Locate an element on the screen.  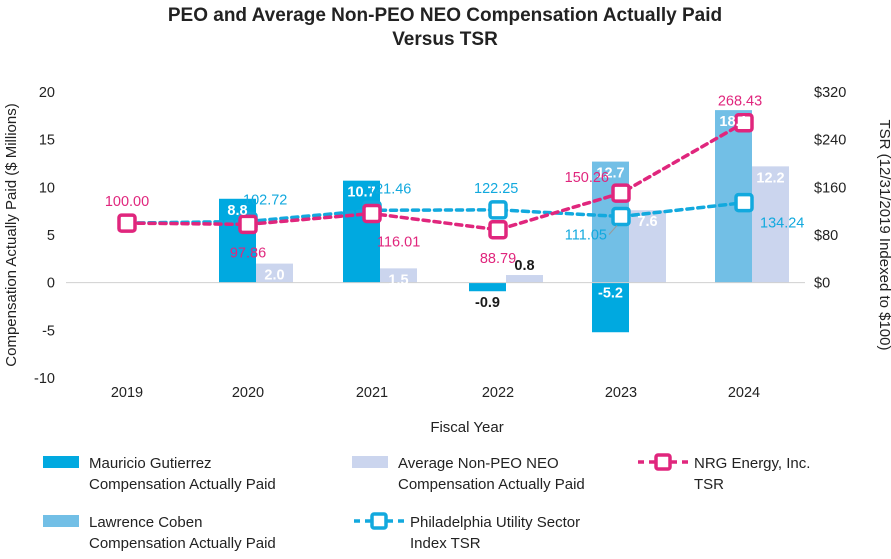
x-tick-label: 2023 is located at coordinates (621, 393).